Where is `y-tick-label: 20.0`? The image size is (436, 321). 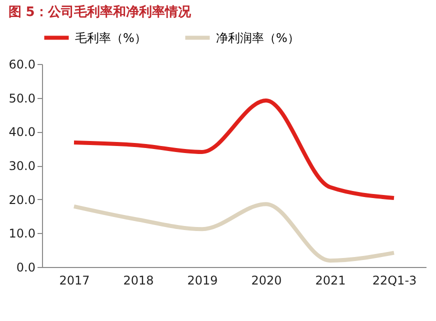
y-tick-label: 20.0 is located at coordinates (22, 199).